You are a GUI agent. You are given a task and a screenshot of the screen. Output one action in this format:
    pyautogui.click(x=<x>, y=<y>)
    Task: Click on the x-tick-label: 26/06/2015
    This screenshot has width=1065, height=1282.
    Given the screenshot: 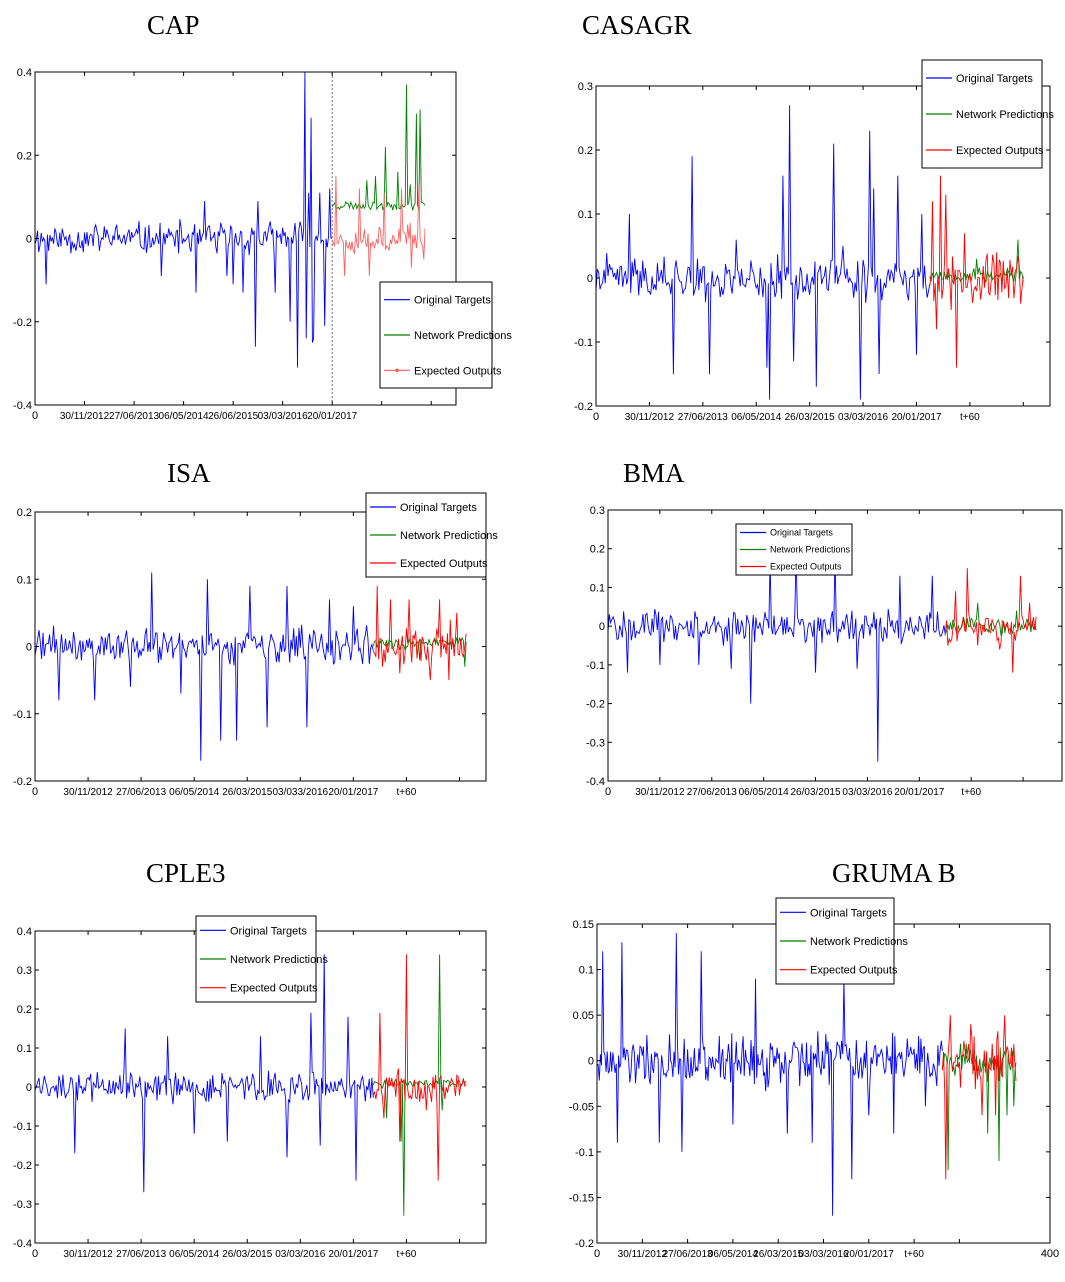 What is the action you would take?
    pyautogui.click(x=233, y=416)
    